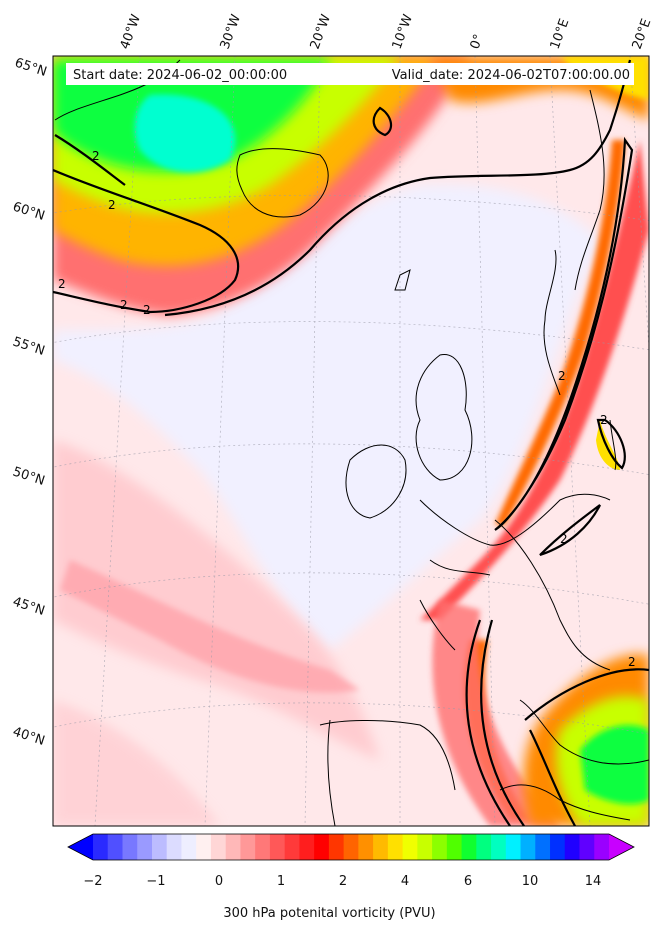  I want to click on colorbar-extend-max, so click(621, 847).